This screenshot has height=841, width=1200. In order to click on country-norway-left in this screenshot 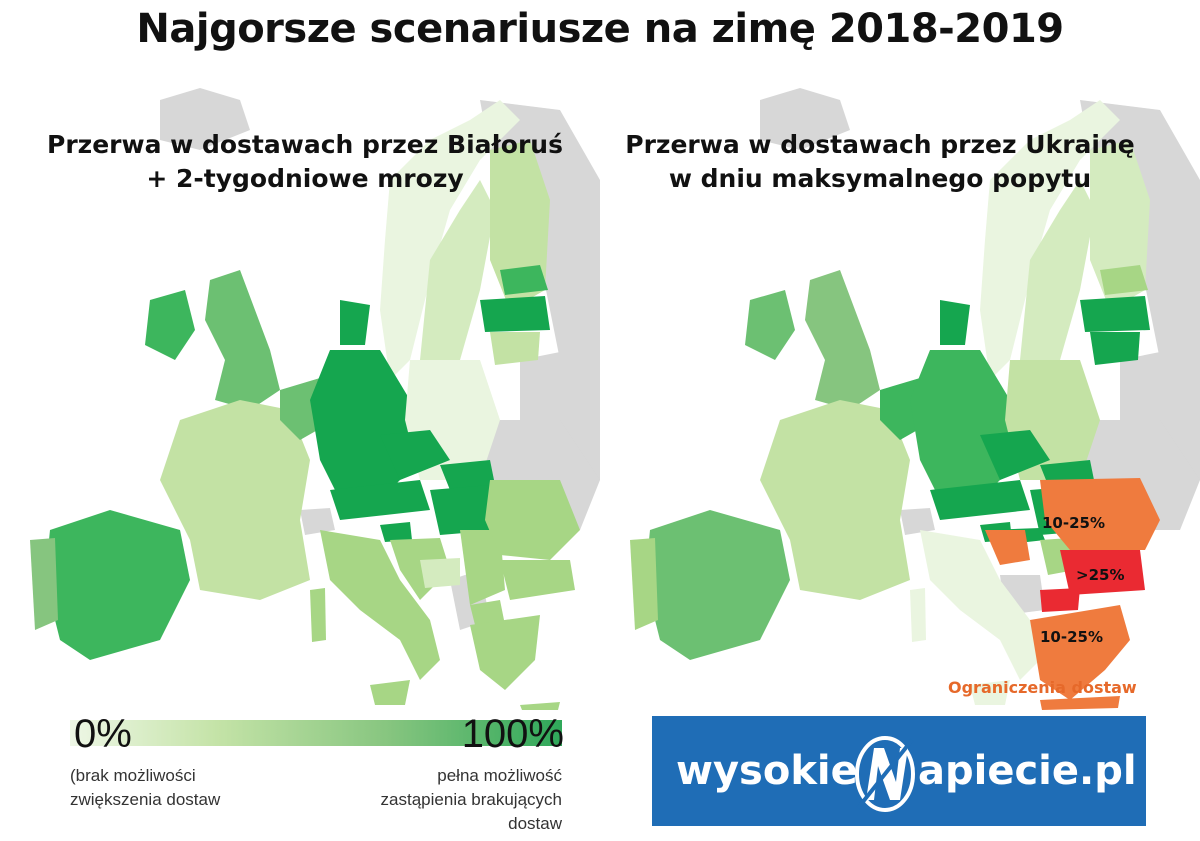, I will do `click(450, 240)`.